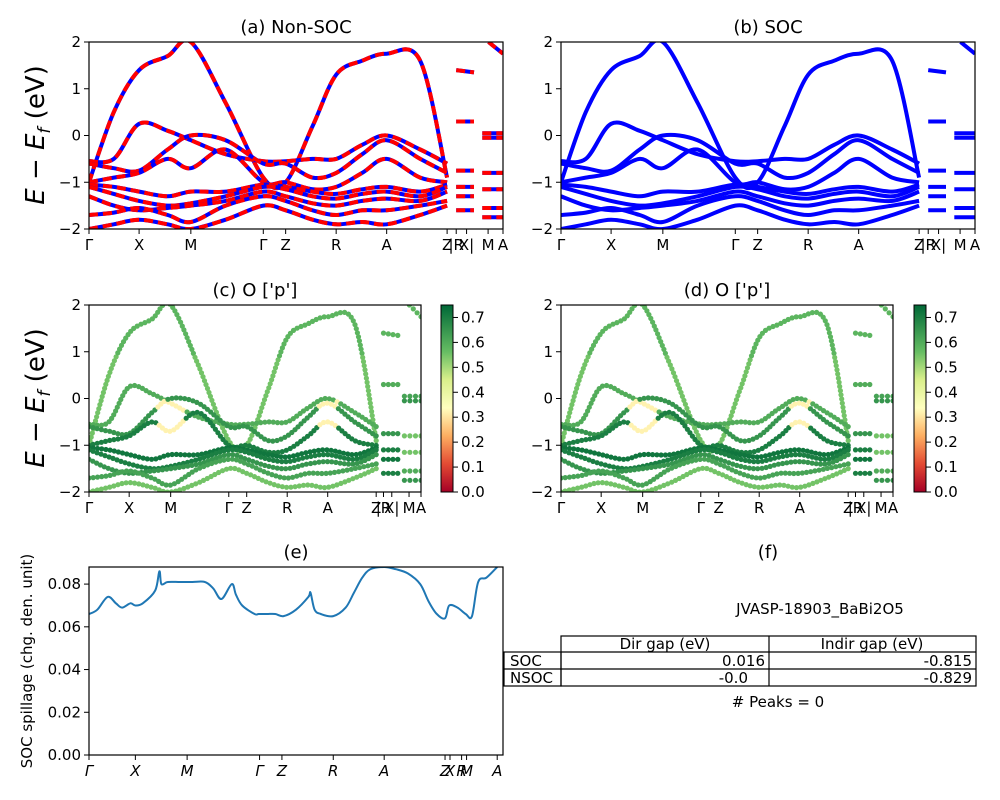 Image resolution: width=1000 pixels, height=800 pixels. I want to click on panel-d-xtick-label: A, so click(893, 508).